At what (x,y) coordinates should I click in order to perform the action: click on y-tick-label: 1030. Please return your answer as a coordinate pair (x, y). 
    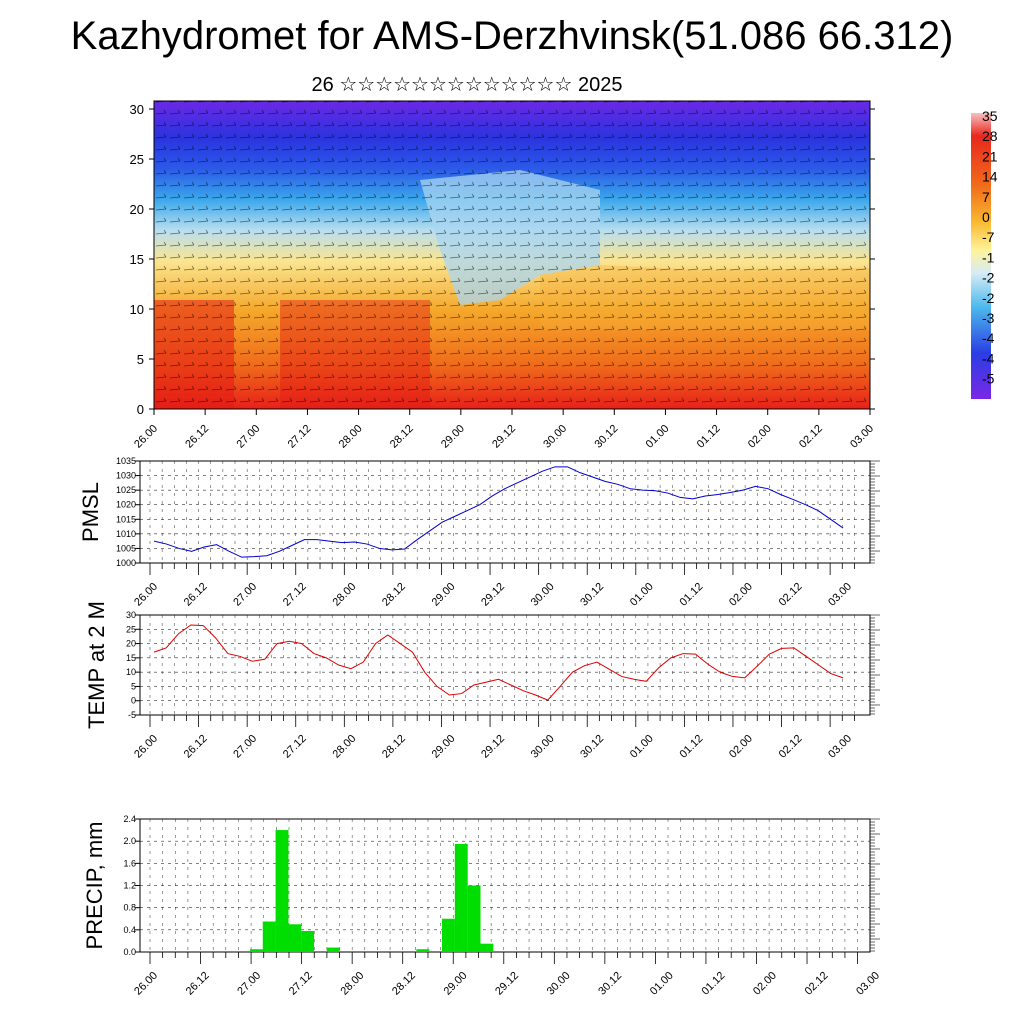
    Looking at the image, I should click on (126, 476).